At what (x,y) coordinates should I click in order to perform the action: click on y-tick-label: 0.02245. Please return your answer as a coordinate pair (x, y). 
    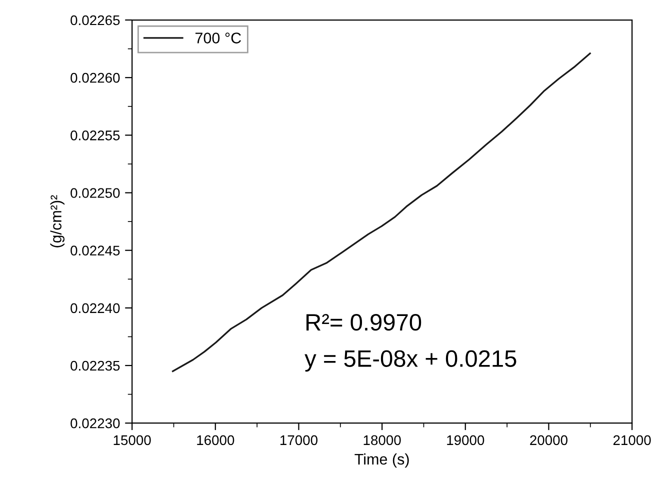
    Looking at the image, I should click on (95, 251).